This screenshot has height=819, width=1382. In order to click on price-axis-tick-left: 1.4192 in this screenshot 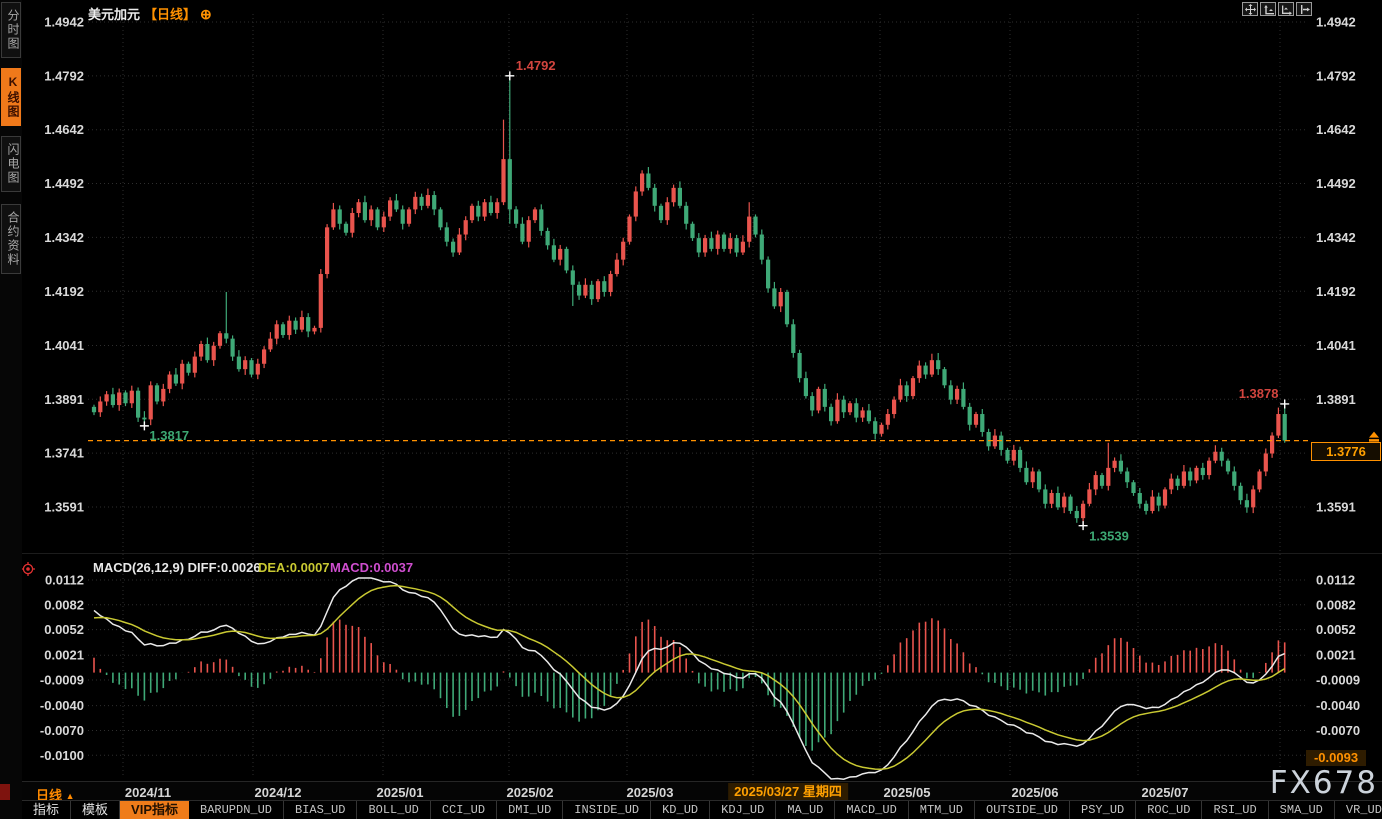, I will do `click(64, 291)`.